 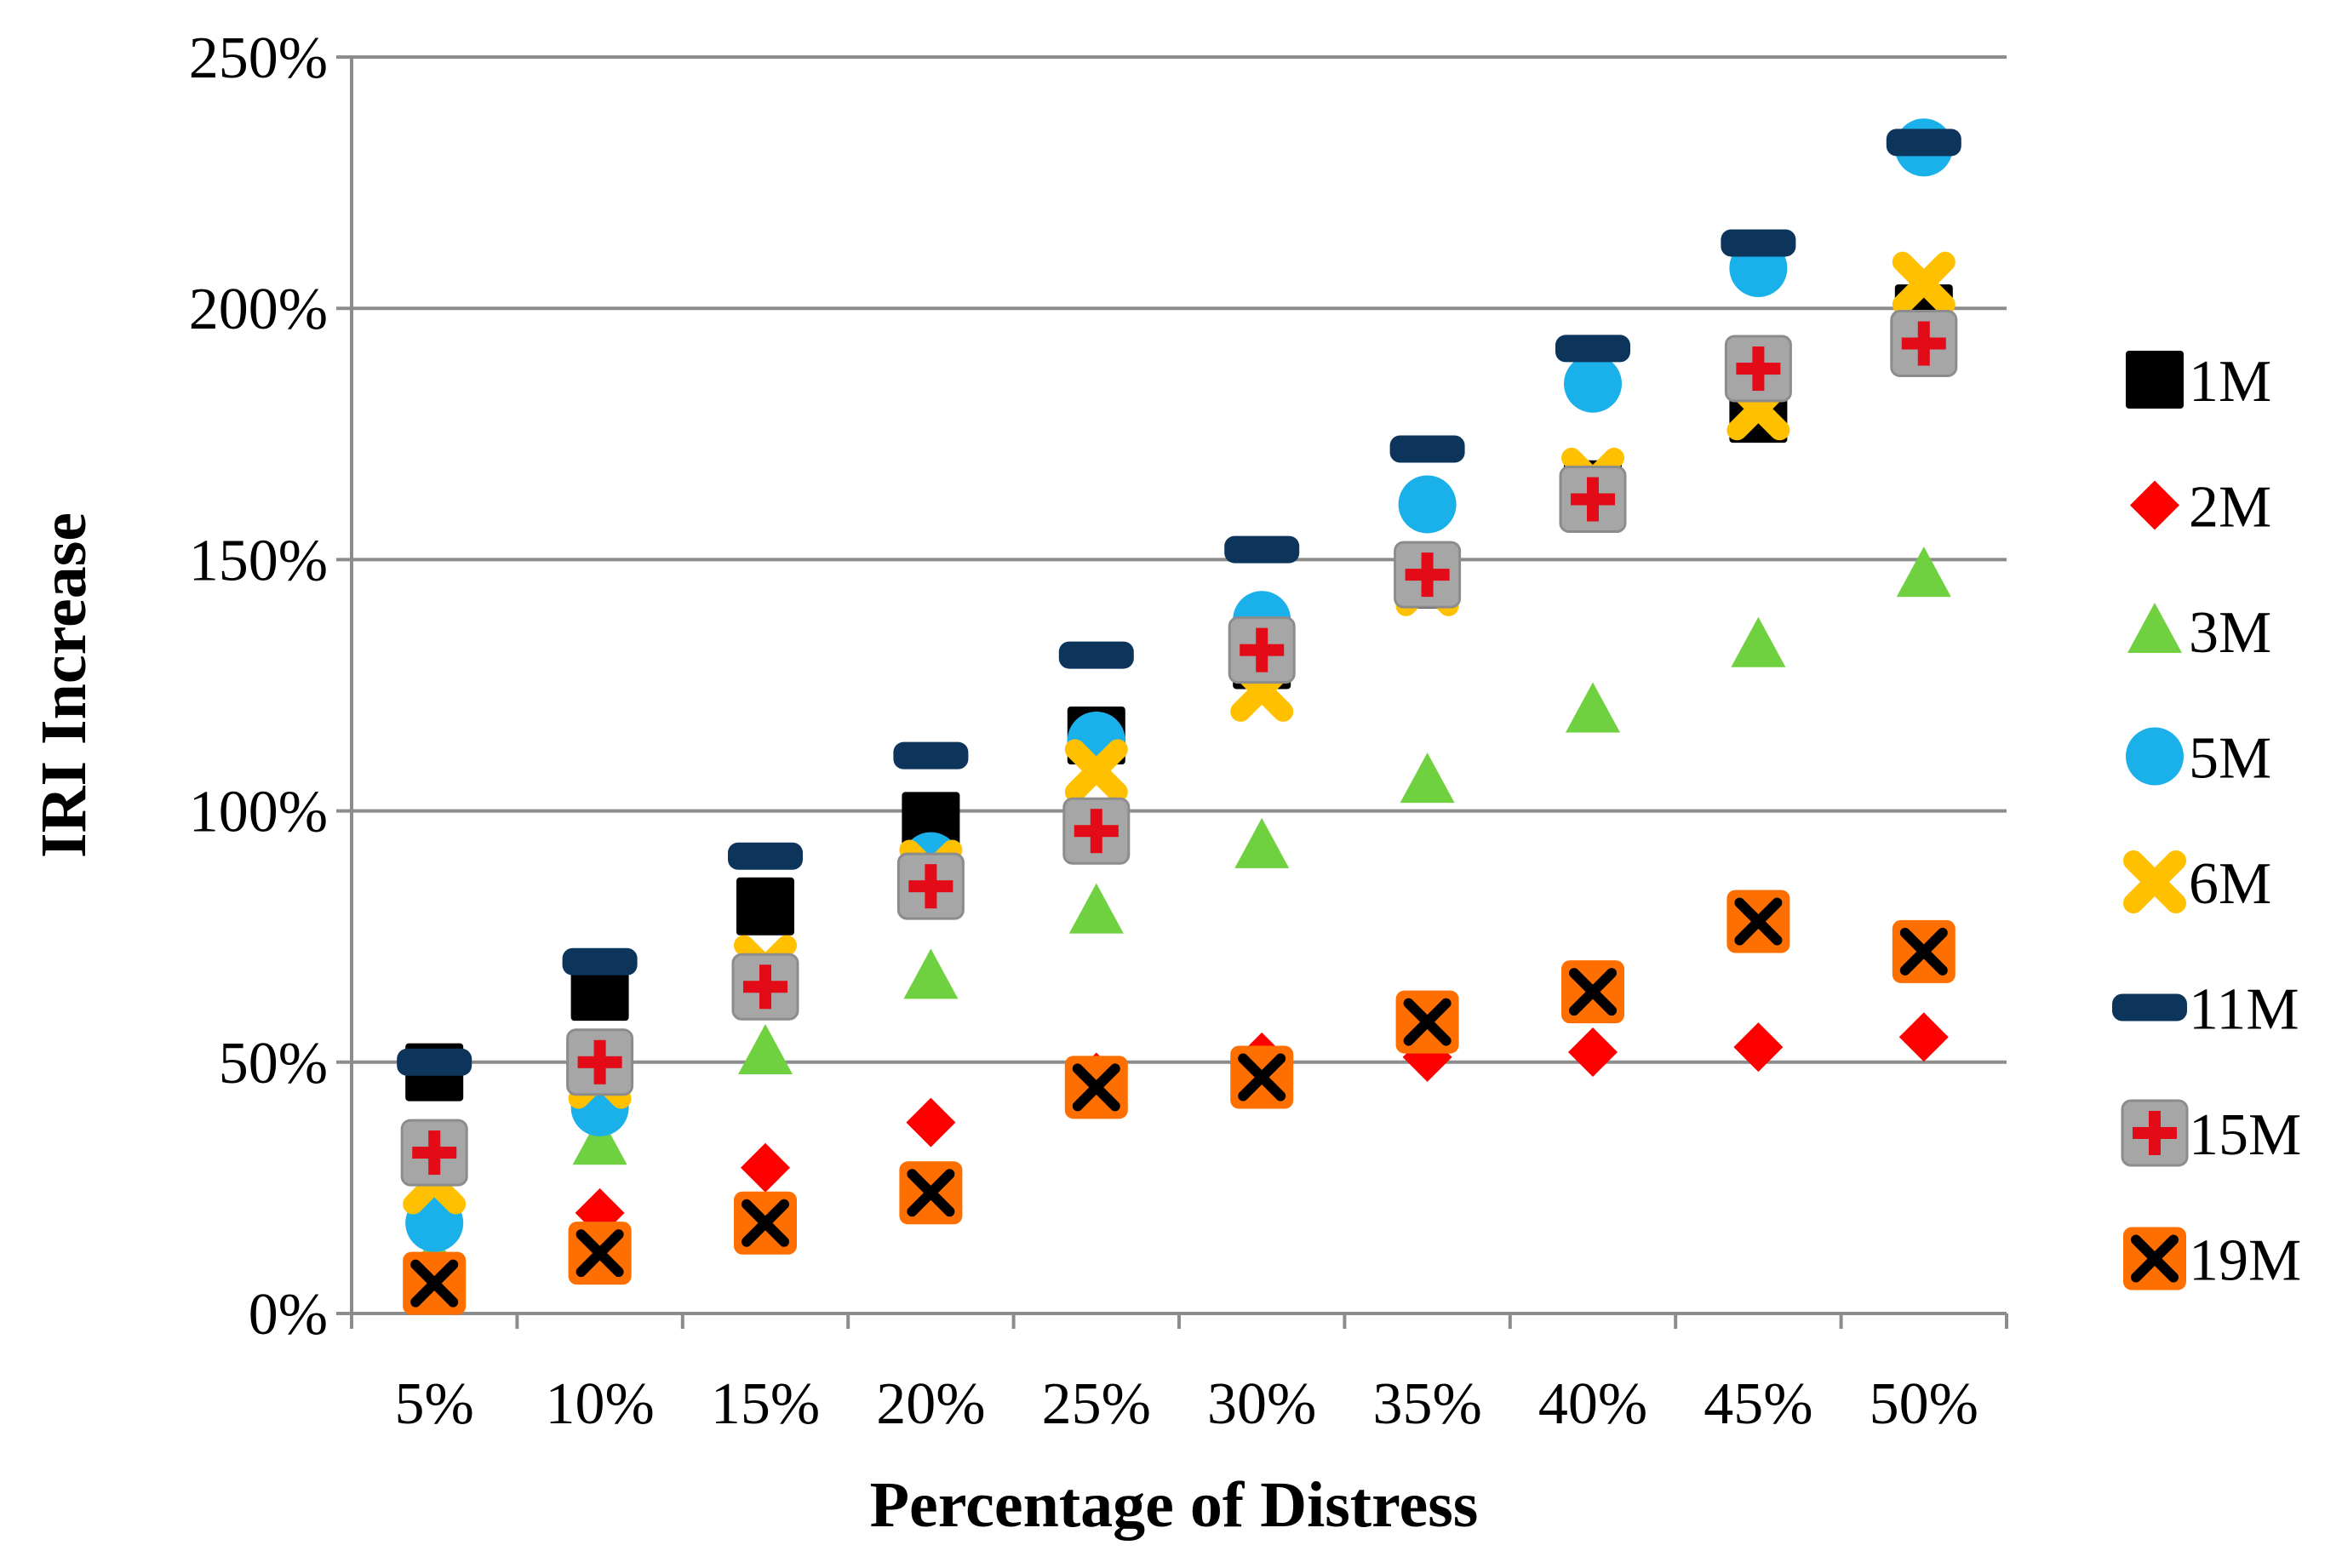 What do you see at coordinates (64, 685) in the screenshot?
I see `y-axis-title: IRI Increase` at bounding box center [64, 685].